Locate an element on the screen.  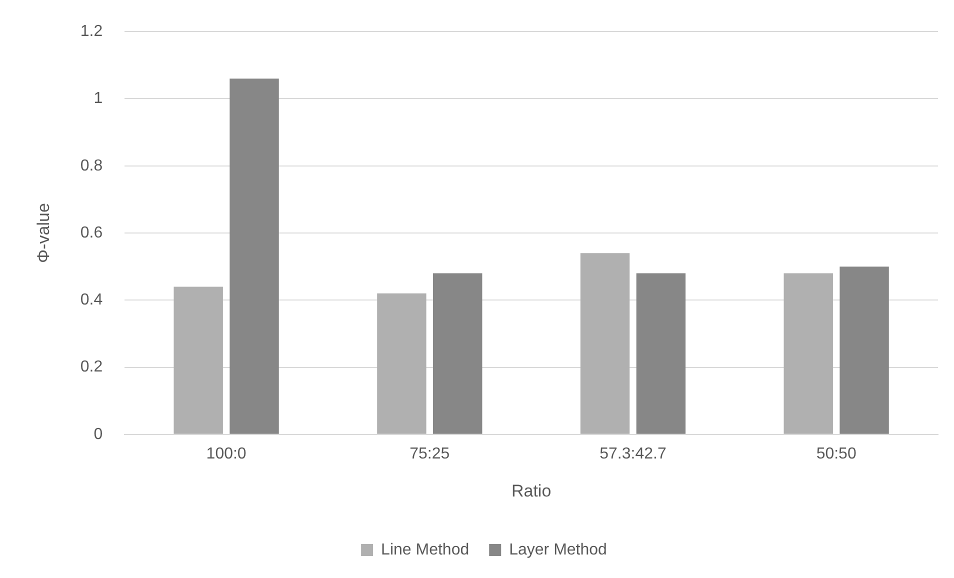
legend-label: Layer Method is located at coordinates (558, 549).